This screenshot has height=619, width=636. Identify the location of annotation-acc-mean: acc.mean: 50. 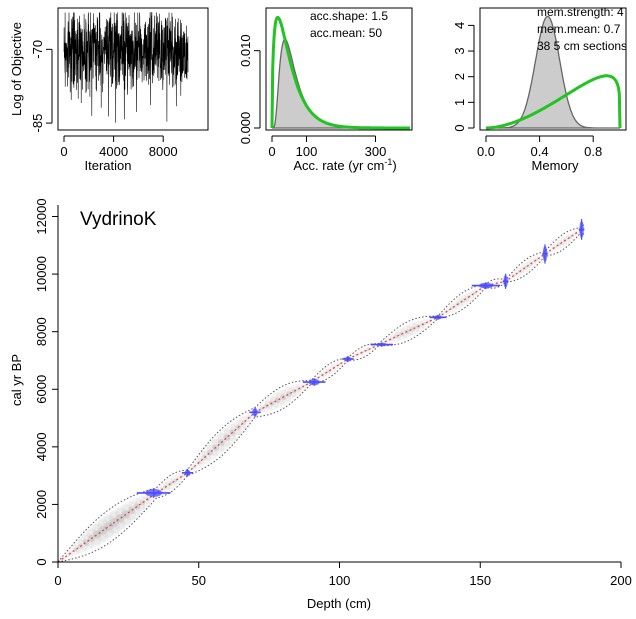
(346, 33).